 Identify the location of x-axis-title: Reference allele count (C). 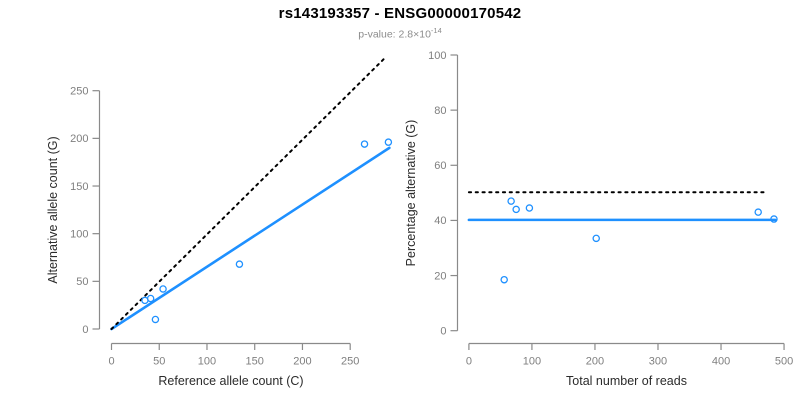
(230, 381).